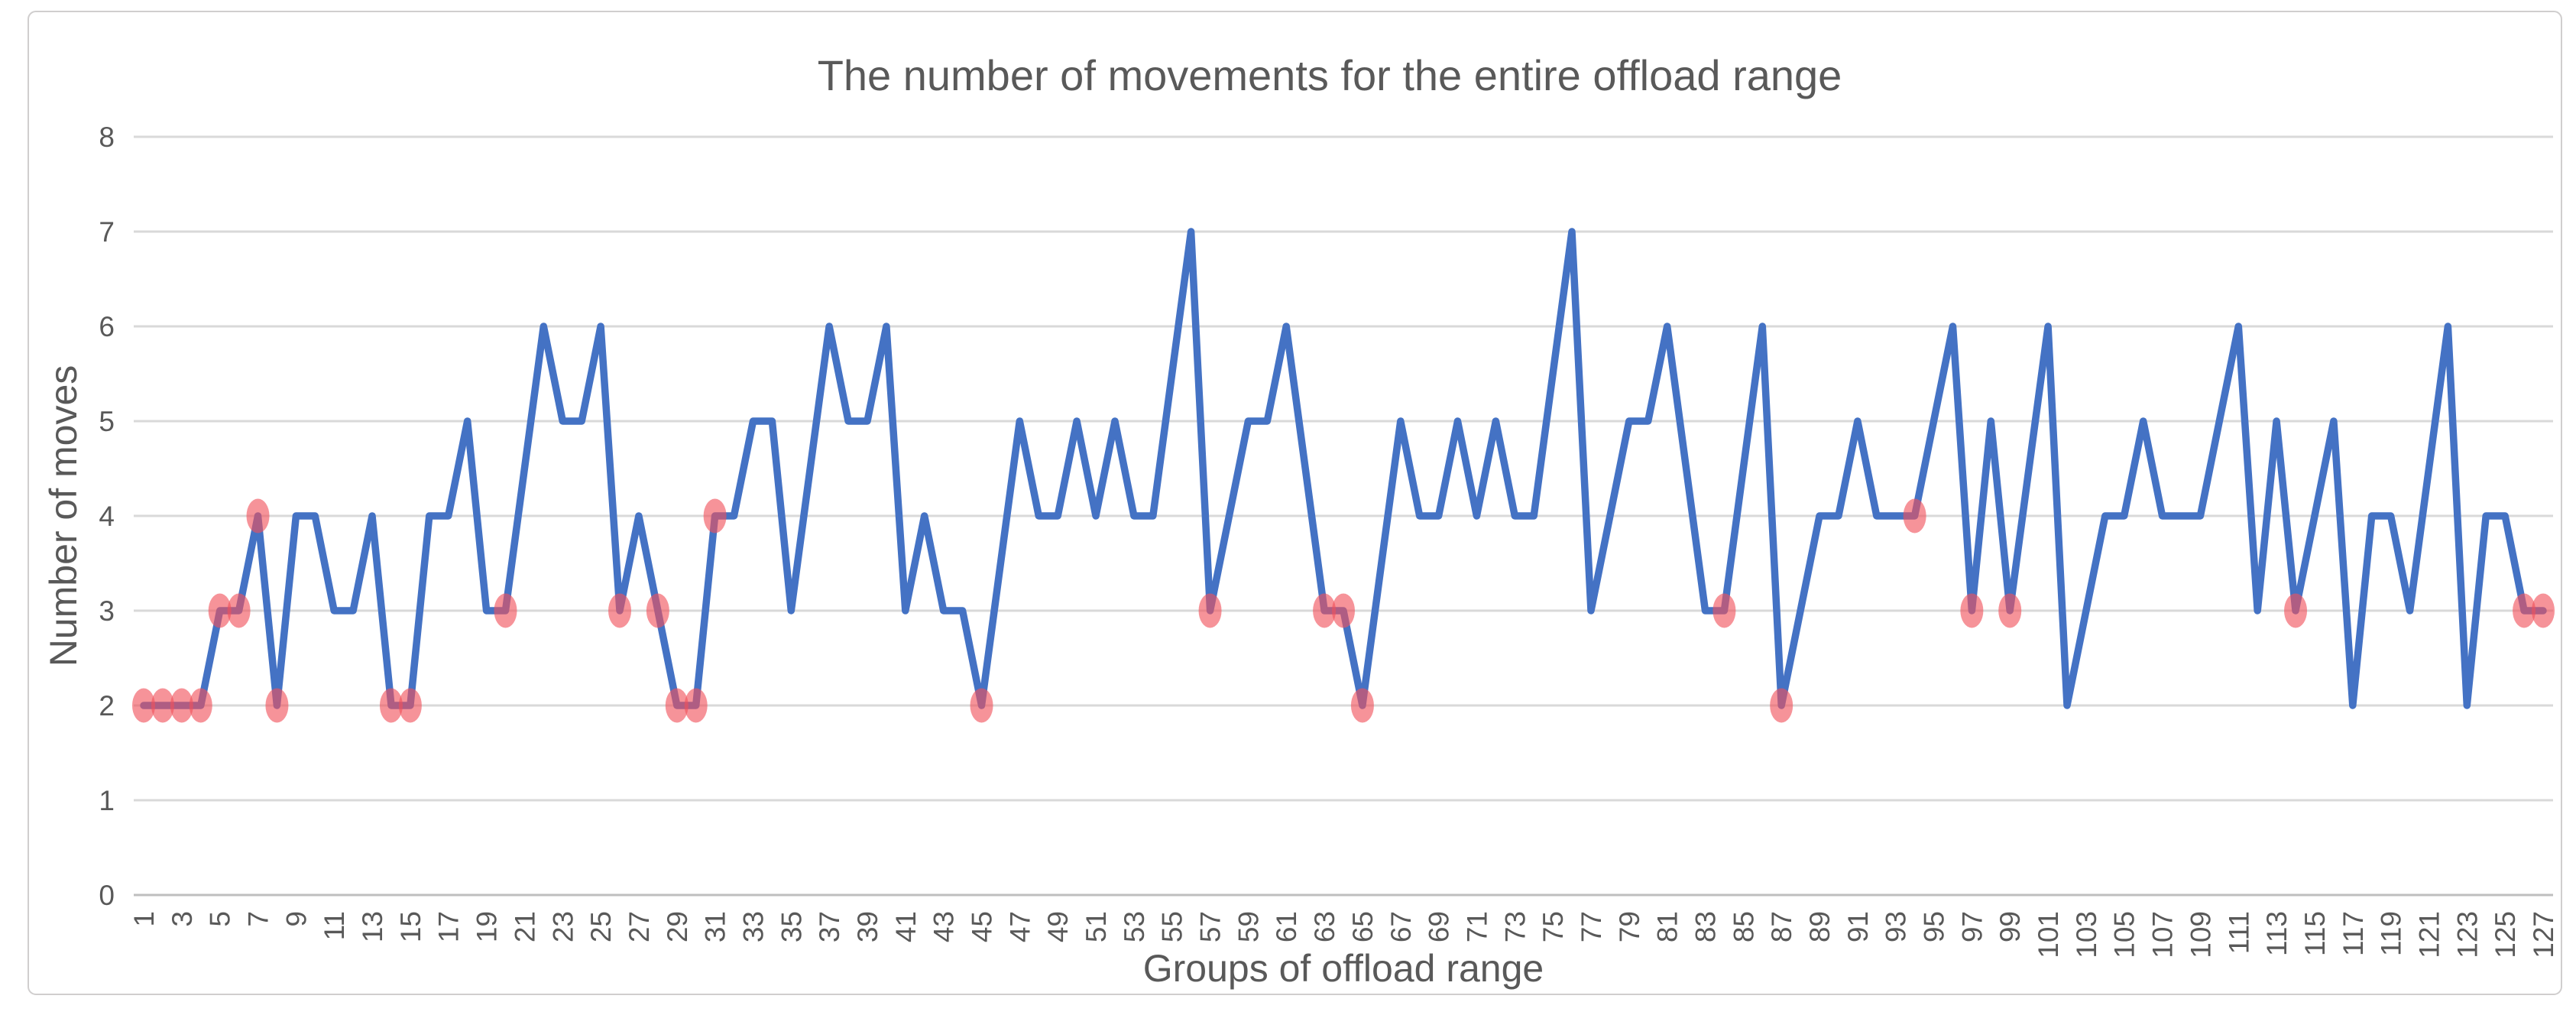  What do you see at coordinates (107, 801) in the screenshot?
I see `y-tick-label: 1` at bounding box center [107, 801].